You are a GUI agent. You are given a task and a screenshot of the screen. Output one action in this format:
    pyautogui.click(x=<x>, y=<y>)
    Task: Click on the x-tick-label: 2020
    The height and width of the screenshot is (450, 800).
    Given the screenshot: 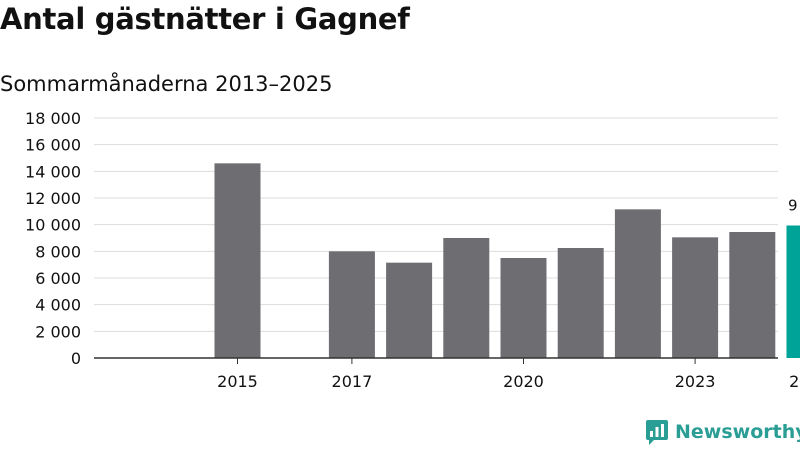 What is the action you would take?
    pyautogui.click(x=523, y=381)
    